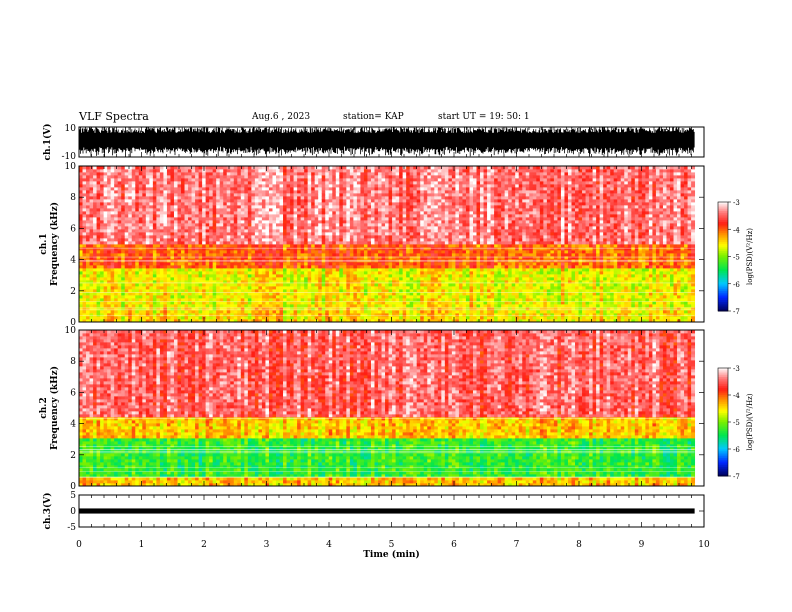 This screenshot has height=612, width=792. Describe the element at coordinates (454, 545) in the screenshot. I see `x-tick-label: 6` at that location.